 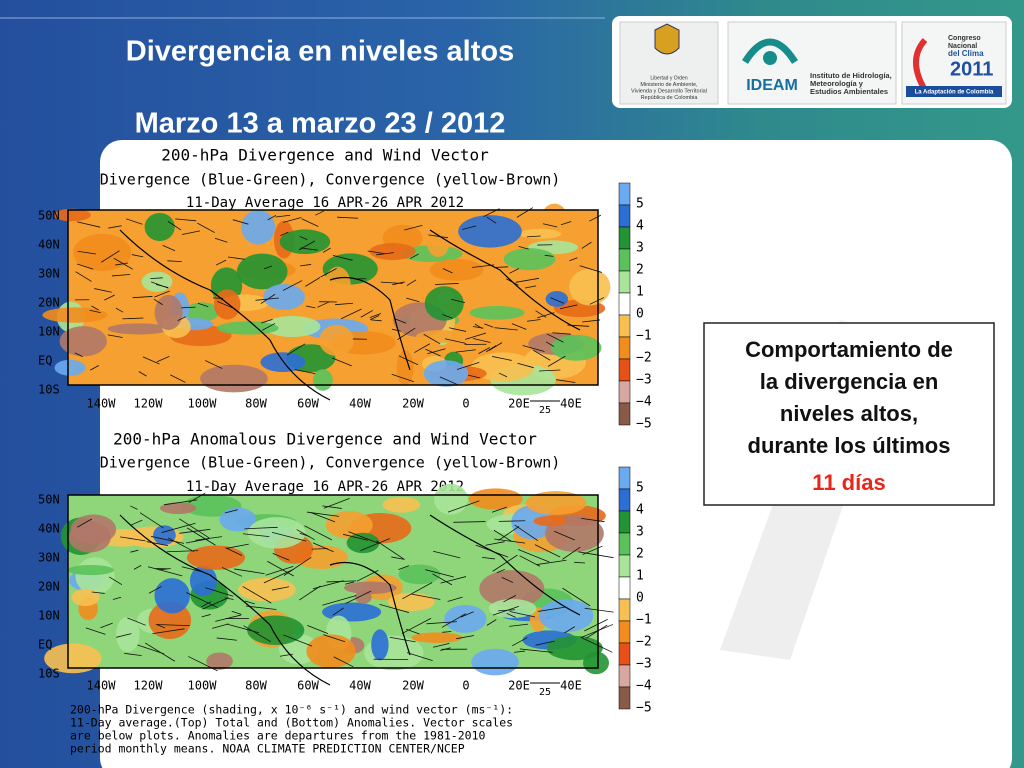 I want to click on lon-label: 20E, so click(x=519, y=404).